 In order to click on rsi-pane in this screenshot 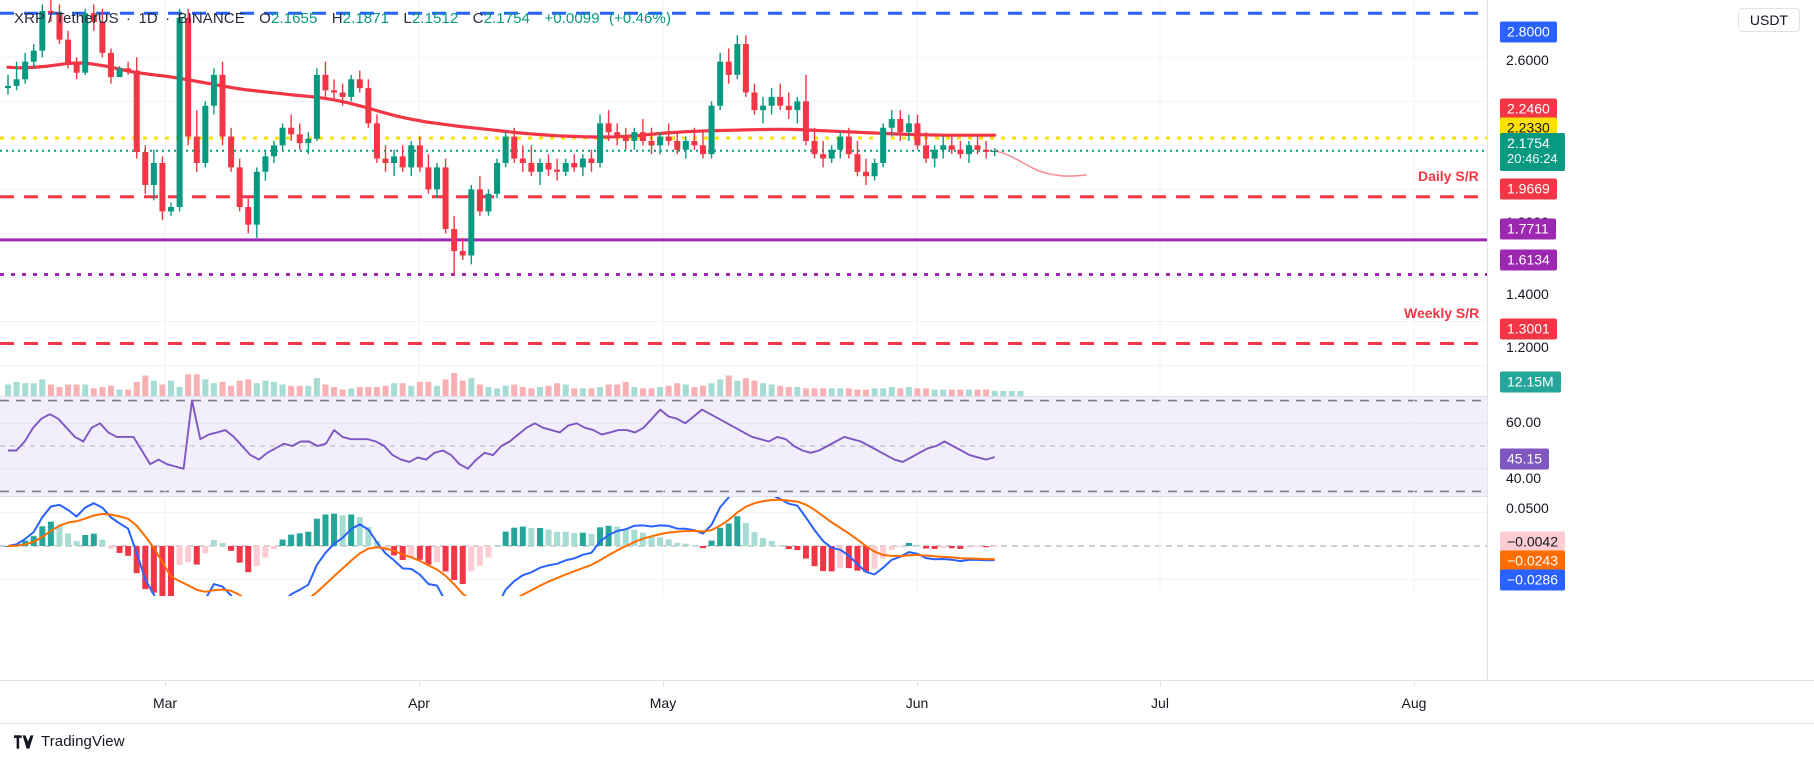, I will do `click(743, 446)`.